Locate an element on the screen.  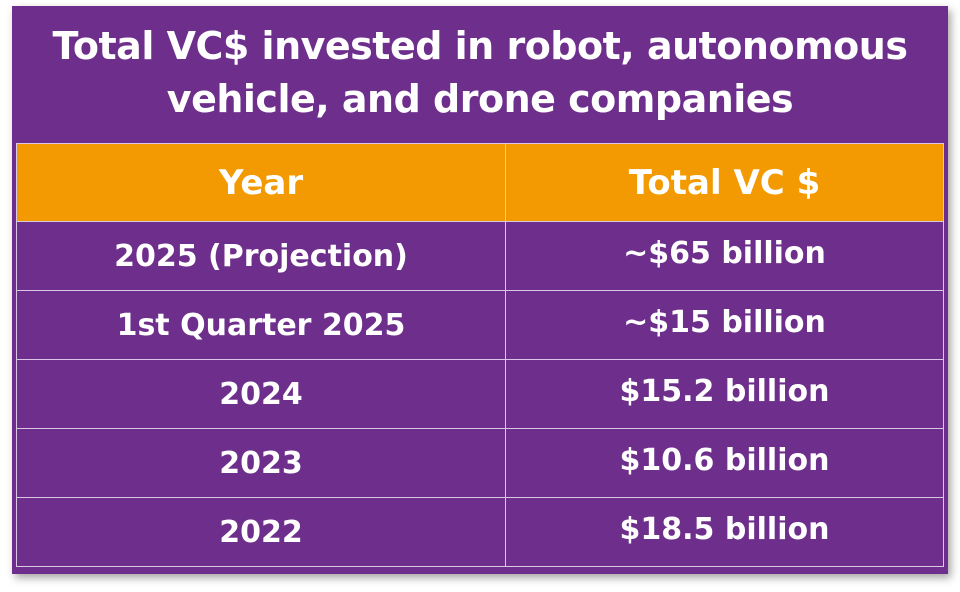
title-line-1: Total VC$ invested in robot, autonomous is located at coordinates (480, 46).